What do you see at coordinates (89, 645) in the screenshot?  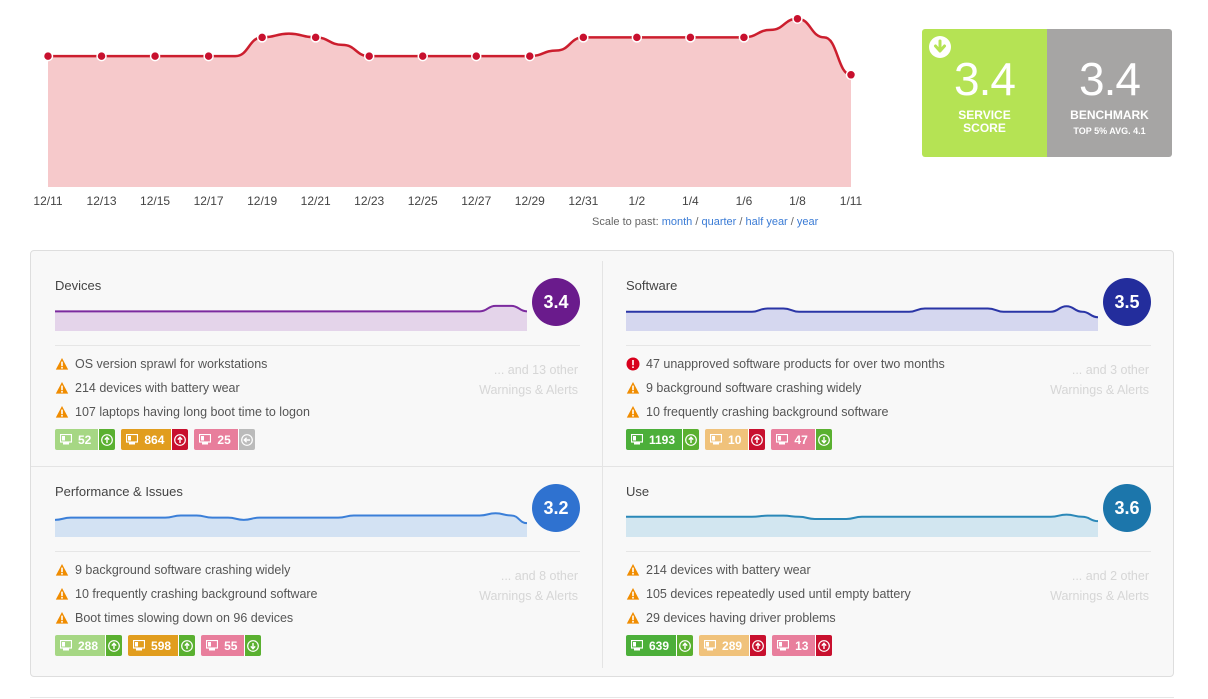 I see `device-count-chip: 288` at bounding box center [89, 645].